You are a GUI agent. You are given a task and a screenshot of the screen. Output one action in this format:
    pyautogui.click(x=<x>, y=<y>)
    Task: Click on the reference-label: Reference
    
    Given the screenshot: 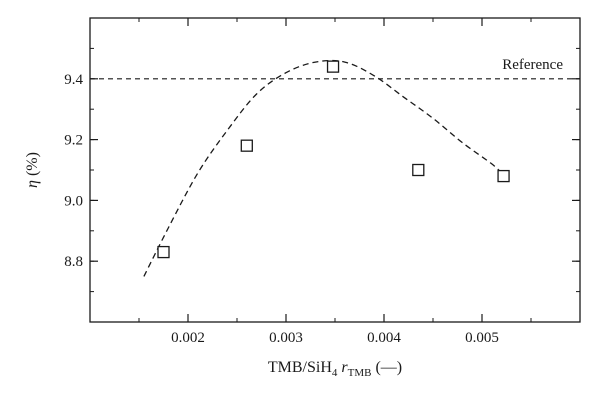 What is the action you would take?
    pyautogui.click(x=532, y=65)
    